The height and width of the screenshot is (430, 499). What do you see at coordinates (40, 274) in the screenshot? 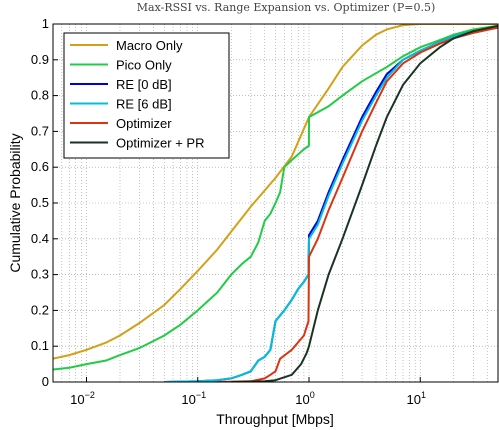
I see `y-tick-label: 0.3` at bounding box center [40, 274].